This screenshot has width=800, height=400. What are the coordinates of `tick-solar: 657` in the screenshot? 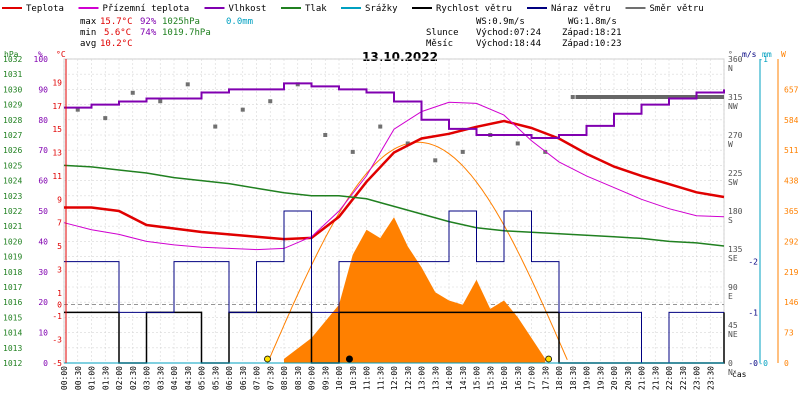 It's located at (791, 89).